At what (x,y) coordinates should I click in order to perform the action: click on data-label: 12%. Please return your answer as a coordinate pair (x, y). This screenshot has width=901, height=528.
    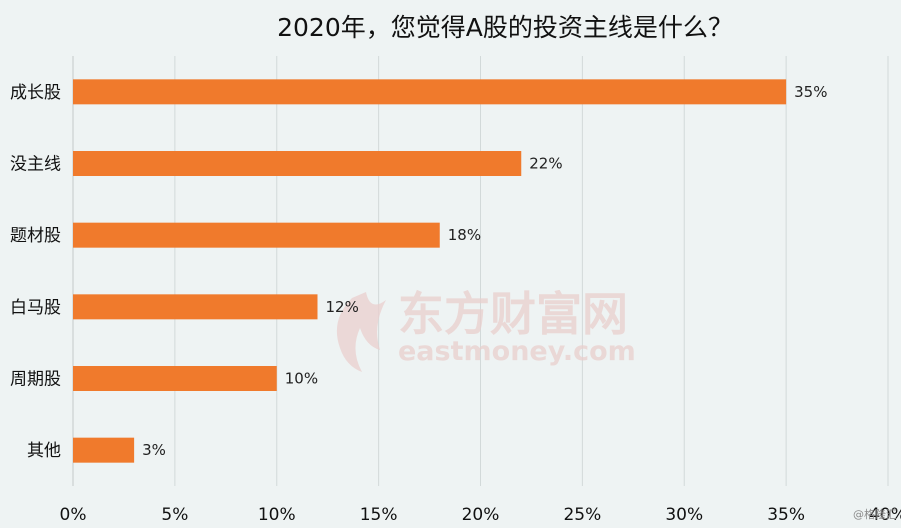
    Looking at the image, I should click on (342, 307).